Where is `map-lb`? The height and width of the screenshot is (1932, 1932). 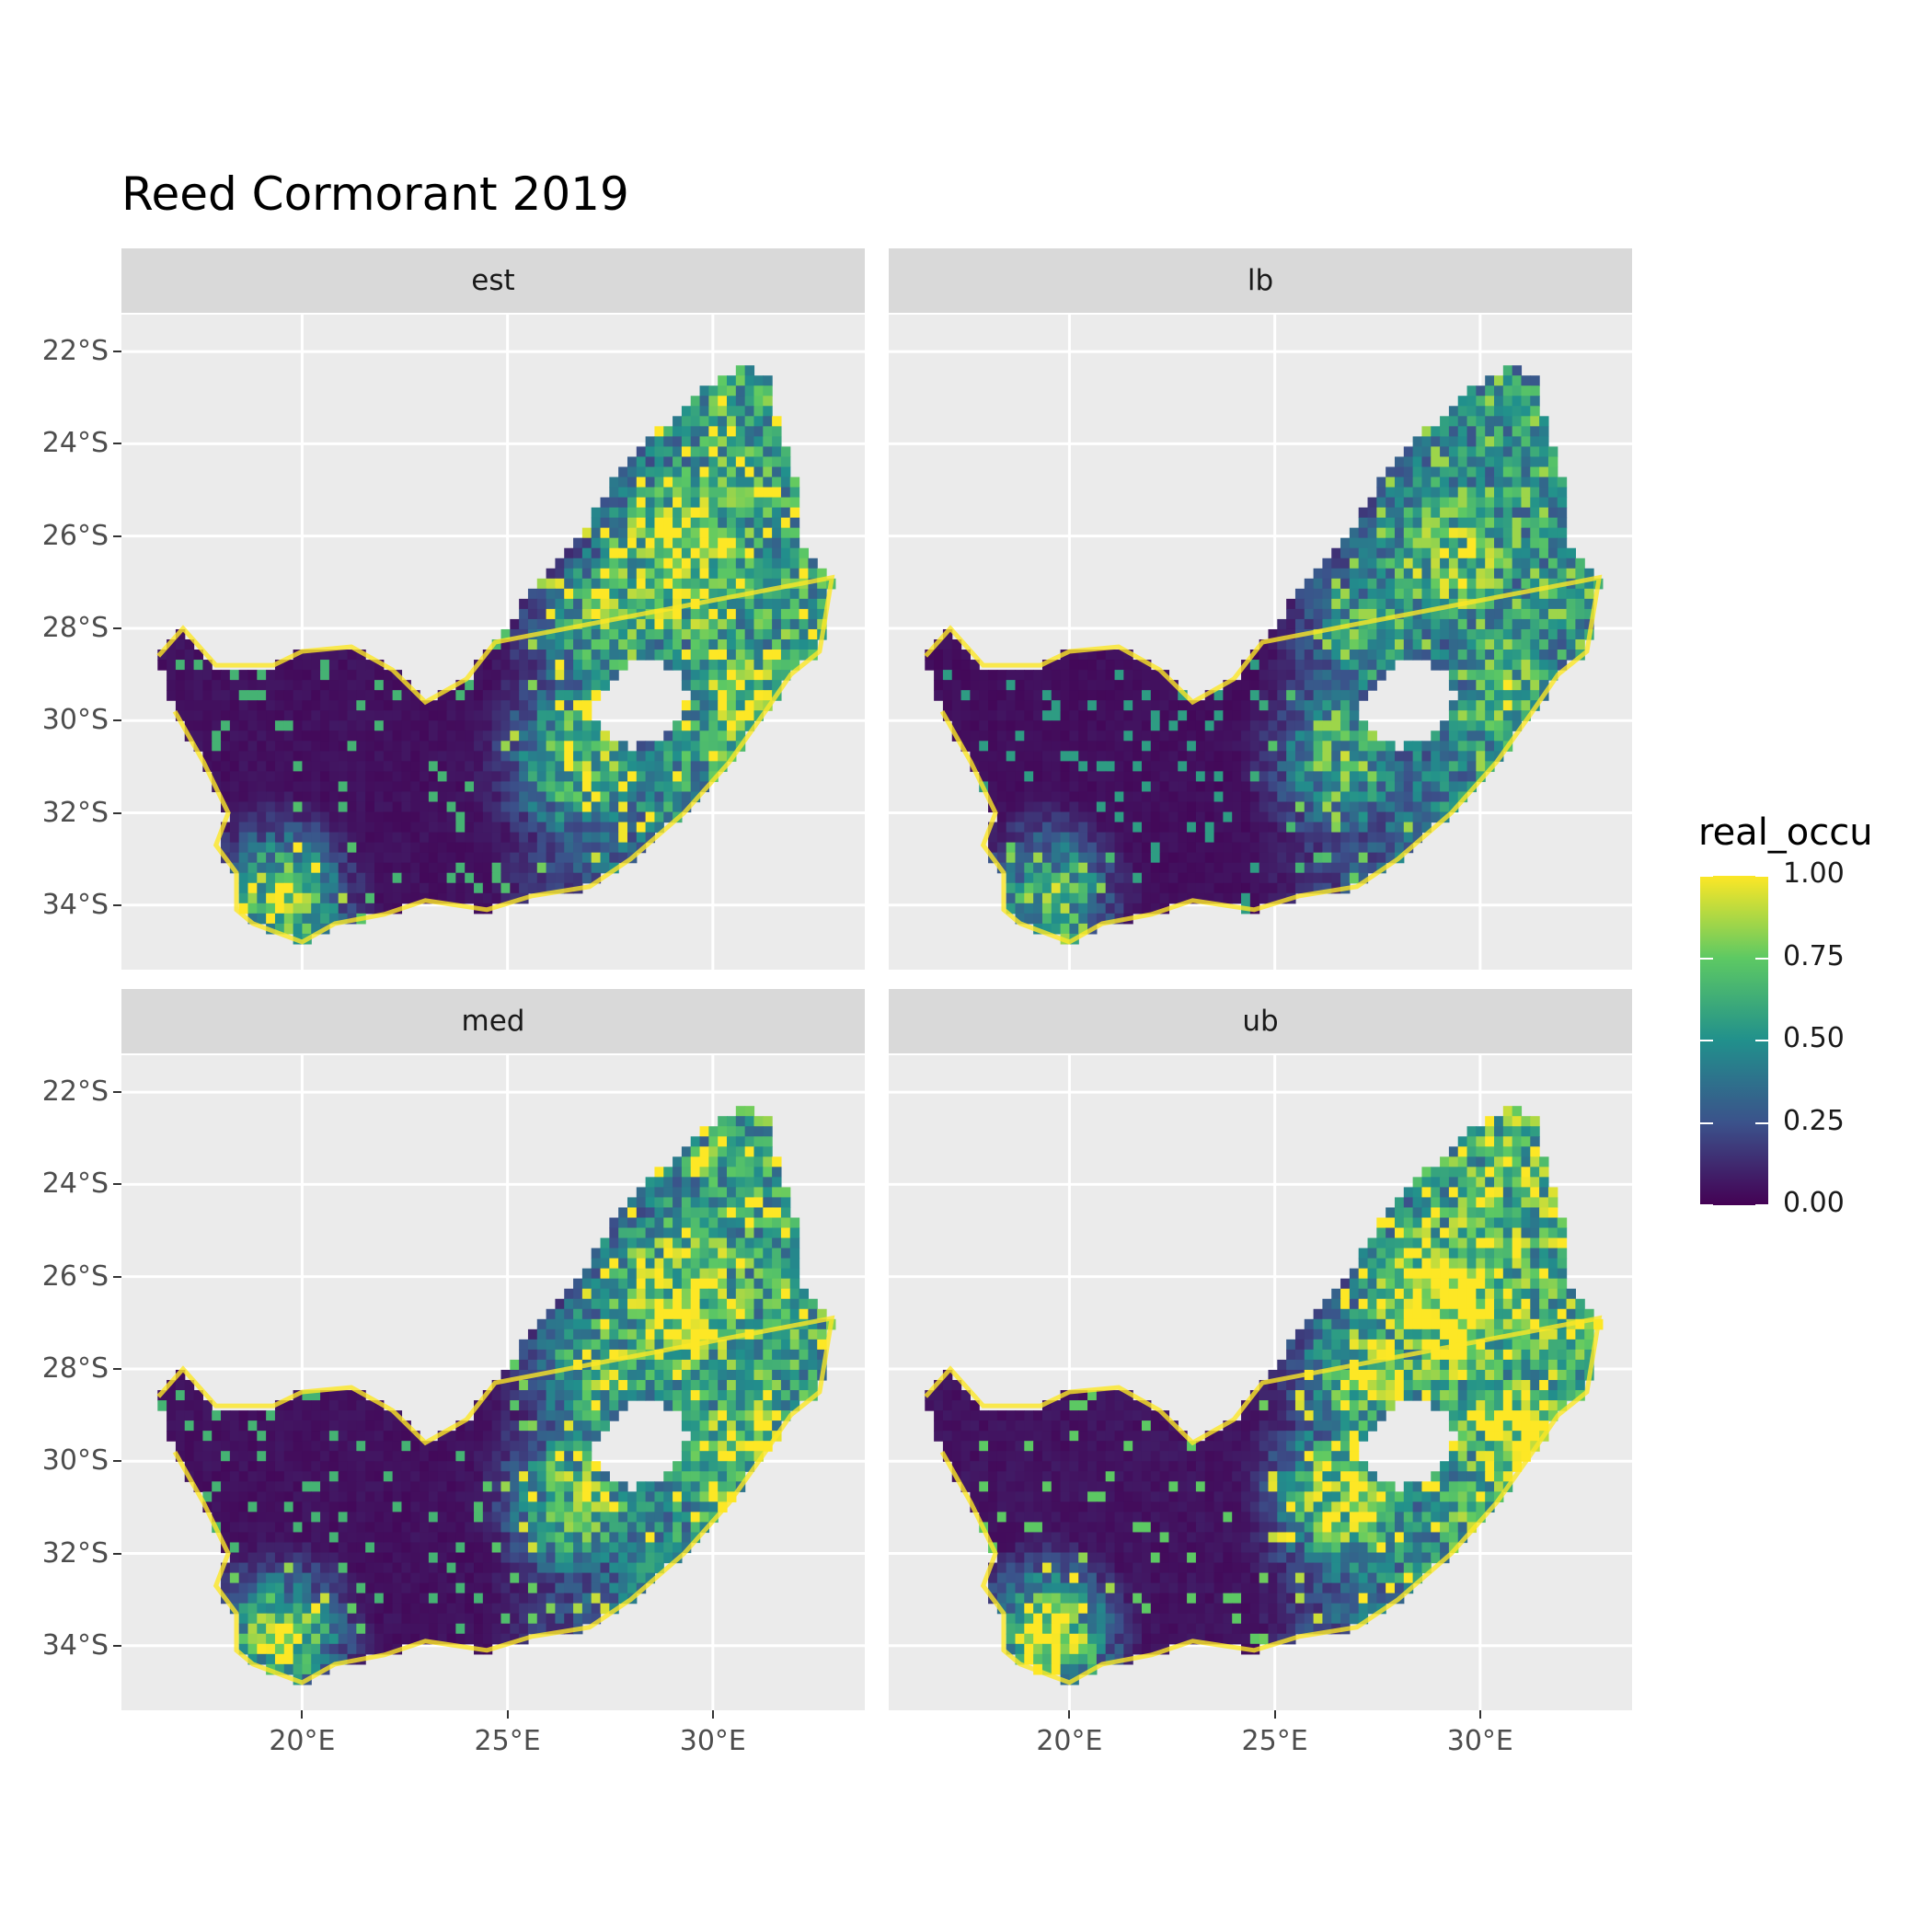
map-lb is located at coordinates (1260, 642).